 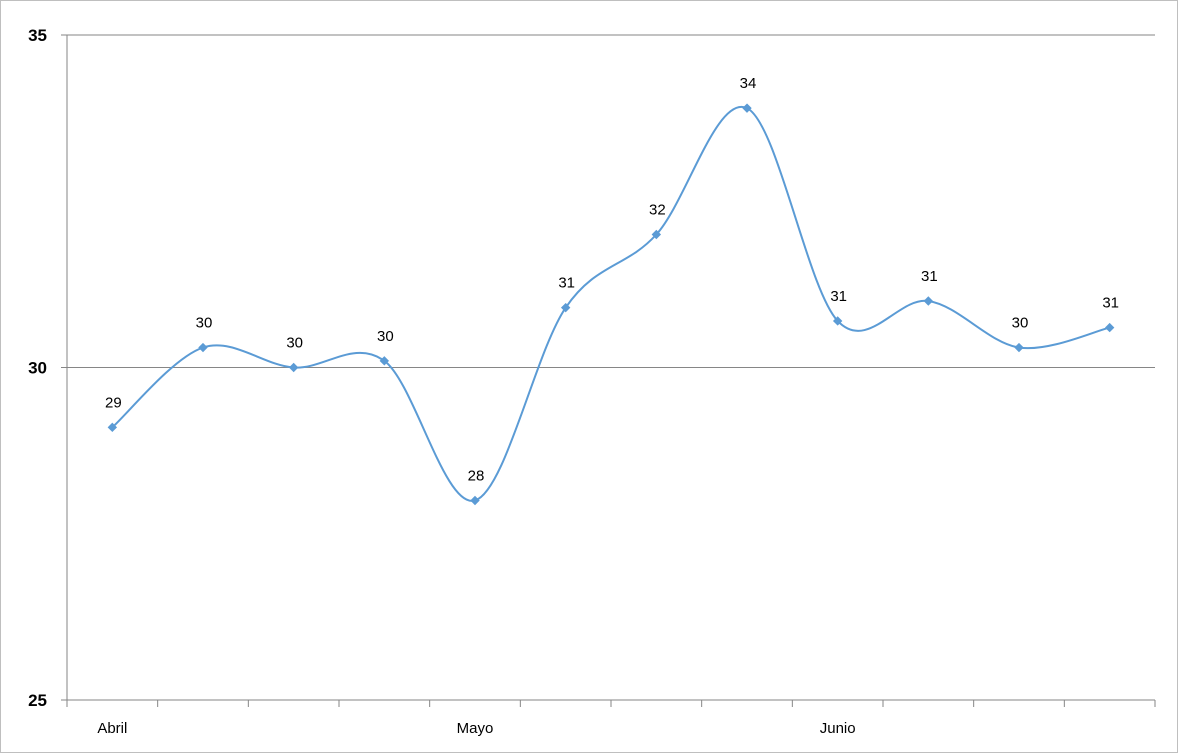 What do you see at coordinates (37, 700) in the screenshot?
I see `y-tick-label-25: 25` at bounding box center [37, 700].